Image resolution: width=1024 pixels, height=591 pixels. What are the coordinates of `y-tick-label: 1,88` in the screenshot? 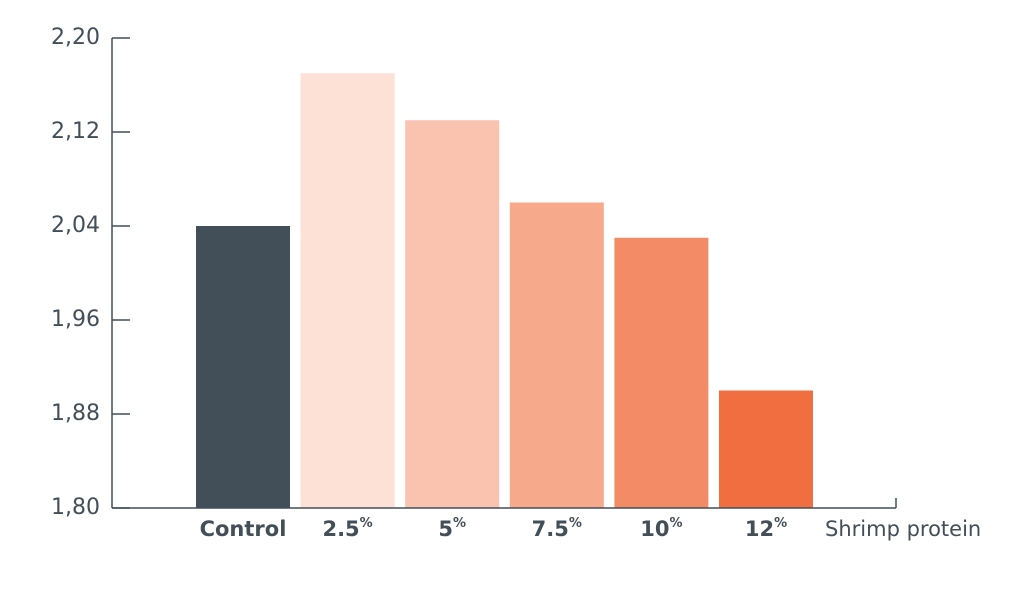 It's located at (75, 413).